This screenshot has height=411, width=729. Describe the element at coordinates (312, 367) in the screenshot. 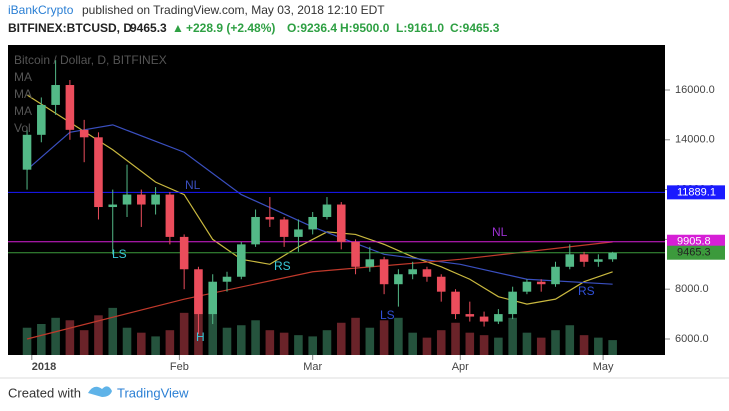

I see `x-tick-label: Mar` at that location.